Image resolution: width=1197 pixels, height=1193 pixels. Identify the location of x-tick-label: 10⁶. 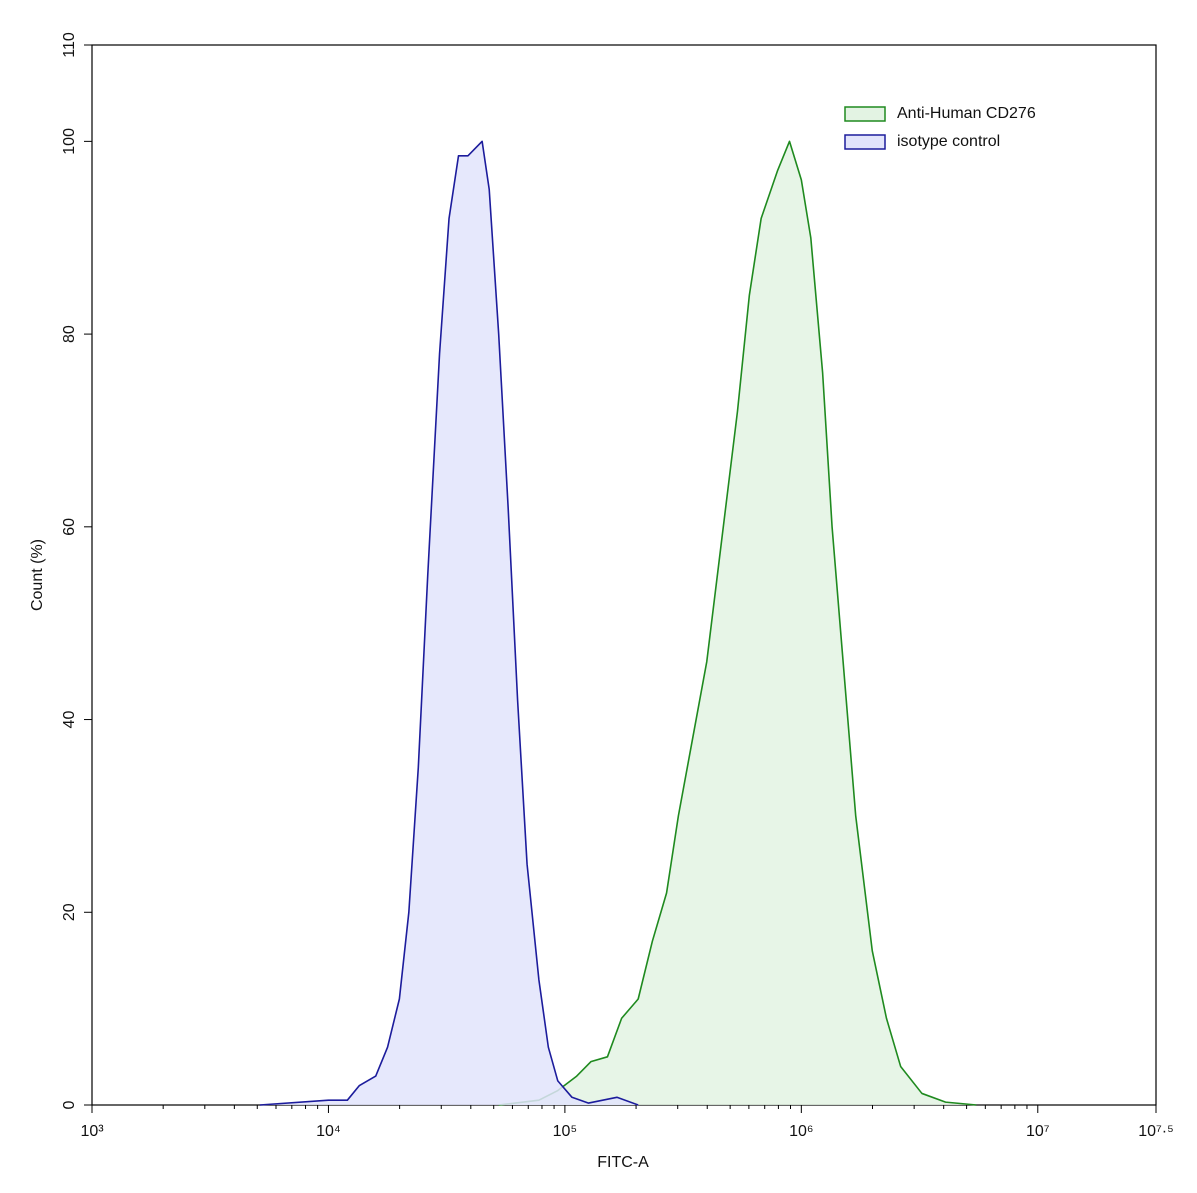
(801, 1131).